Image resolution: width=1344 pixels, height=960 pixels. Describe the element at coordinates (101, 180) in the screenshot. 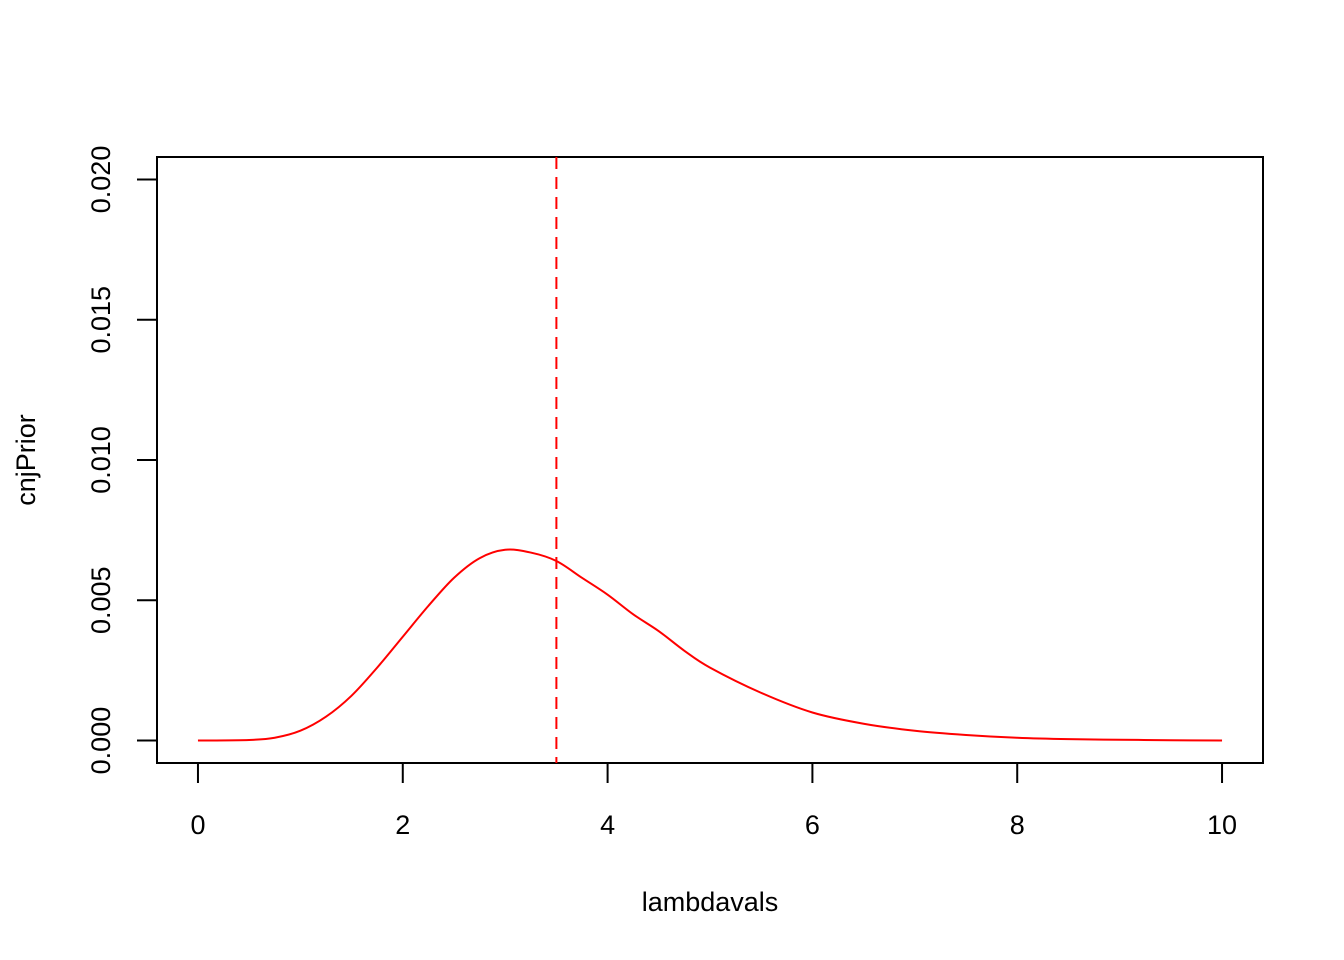

I see `y-tick-label: 0.020` at that location.